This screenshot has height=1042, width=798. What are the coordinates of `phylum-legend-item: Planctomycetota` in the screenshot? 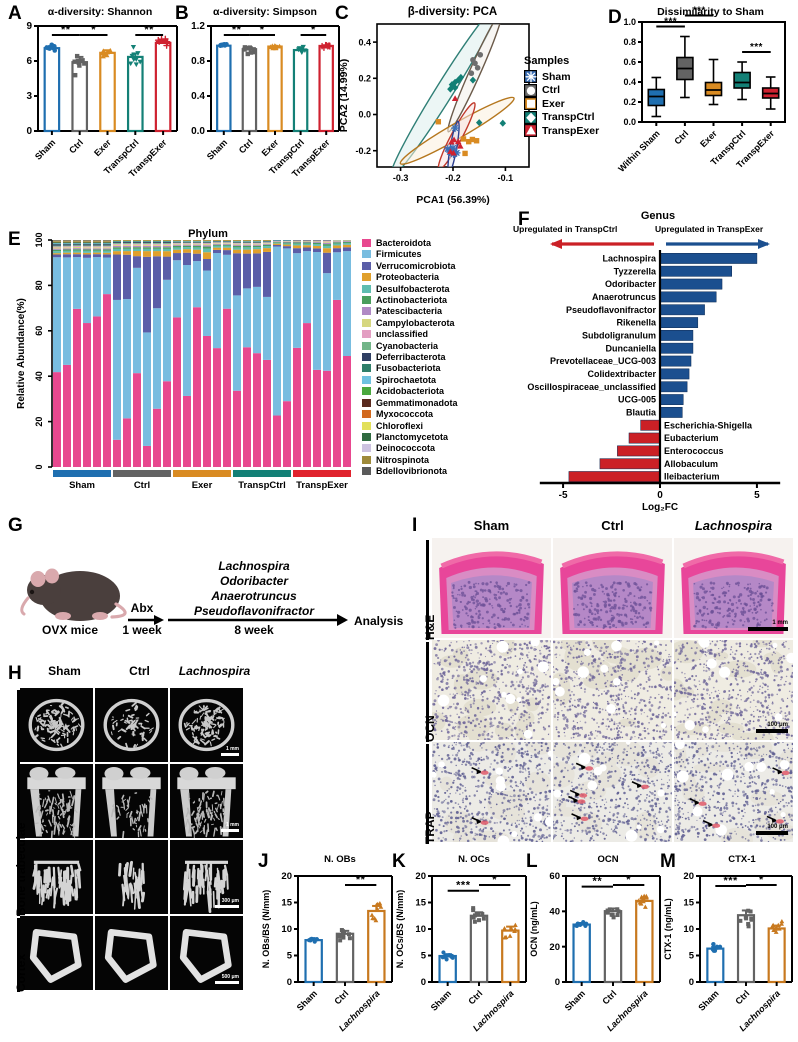 It's located at (410, 437).